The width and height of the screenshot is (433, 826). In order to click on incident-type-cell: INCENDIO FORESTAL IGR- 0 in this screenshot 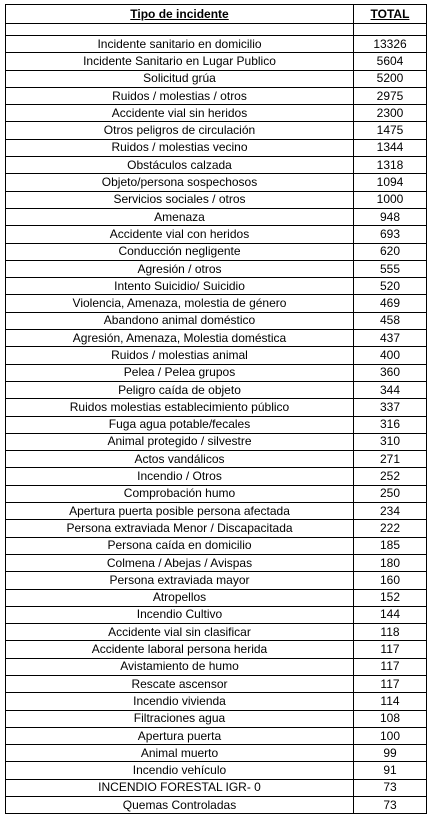, I will do `click(179, 788)`.